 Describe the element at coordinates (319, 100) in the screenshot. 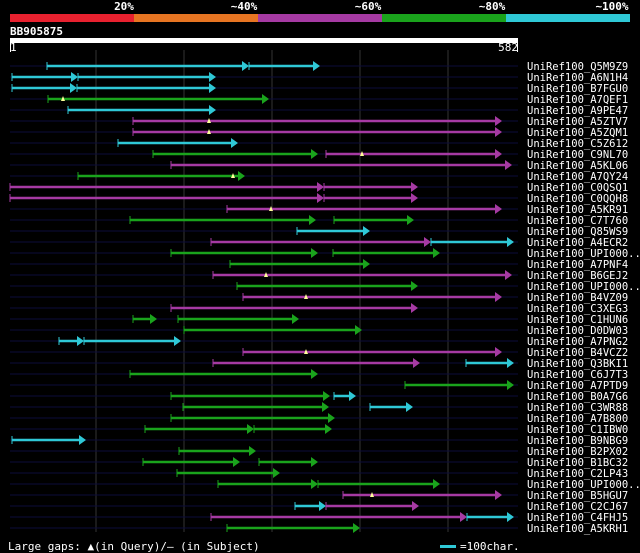

I see `hit-row: UniRef100_A7QEF1` at that location.